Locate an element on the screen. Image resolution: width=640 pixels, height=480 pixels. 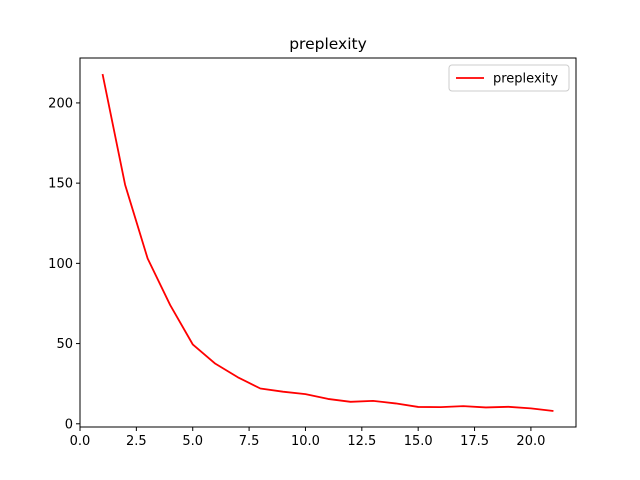
x-tick-label: 17.5 is located at coordinates (474, 441).